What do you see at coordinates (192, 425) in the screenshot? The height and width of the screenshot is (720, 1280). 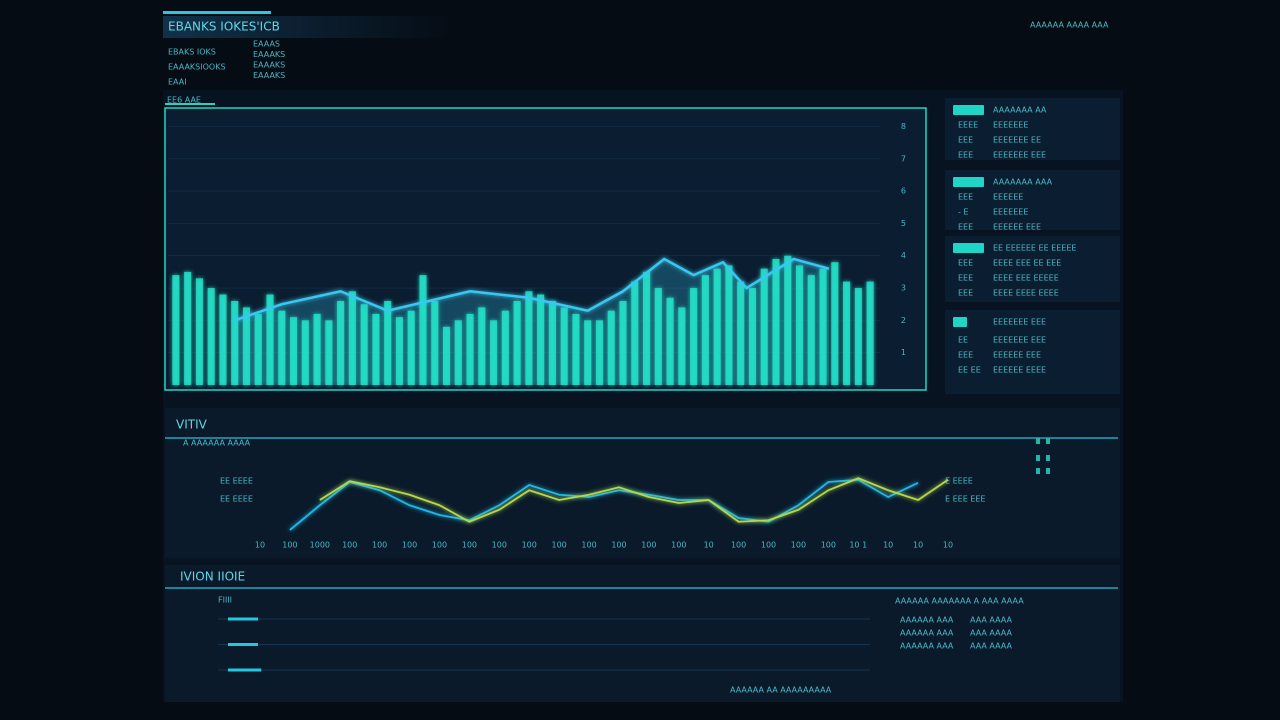 I see `line-panel-title: VITIV` at bounding box center [192, 425].